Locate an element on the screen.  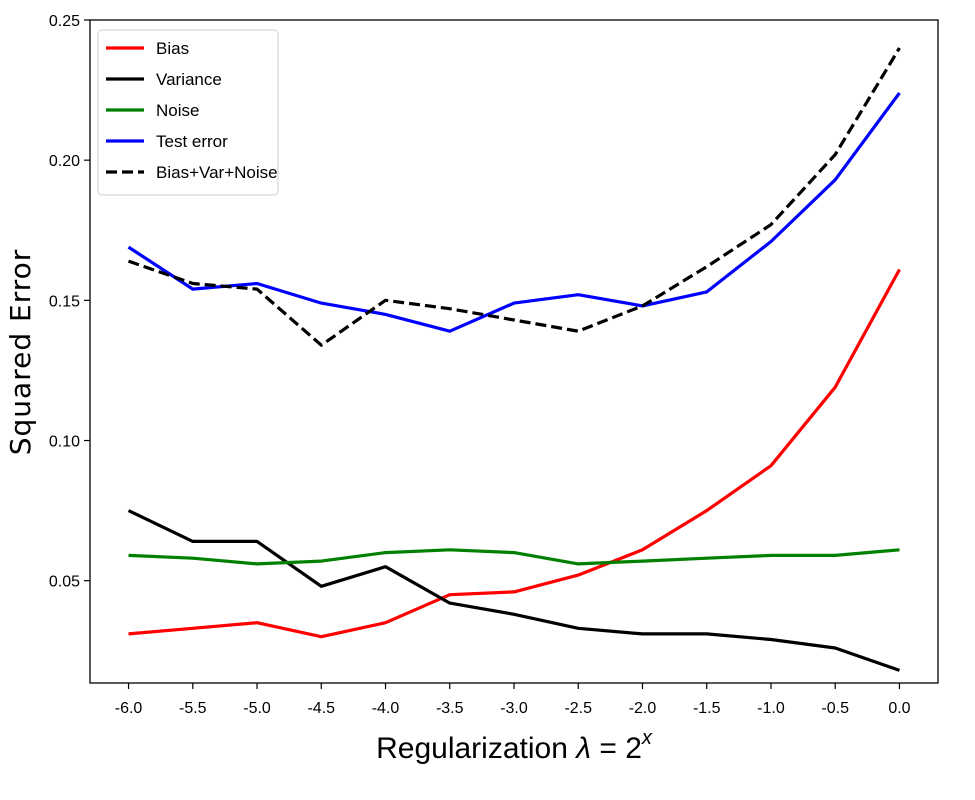
x-tick-label: -1.0 is located at coordinates (771, 708).